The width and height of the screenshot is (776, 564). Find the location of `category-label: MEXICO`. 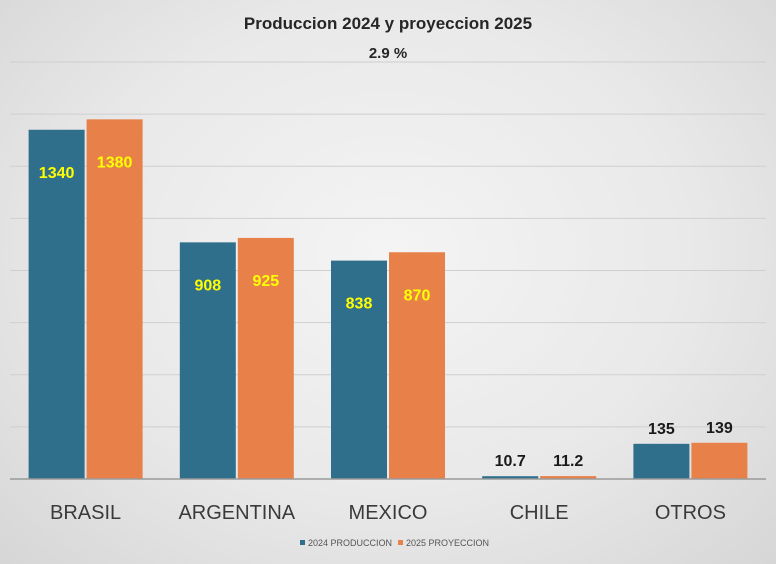

category-label: MEXICO is located at coordinates (388, 513).